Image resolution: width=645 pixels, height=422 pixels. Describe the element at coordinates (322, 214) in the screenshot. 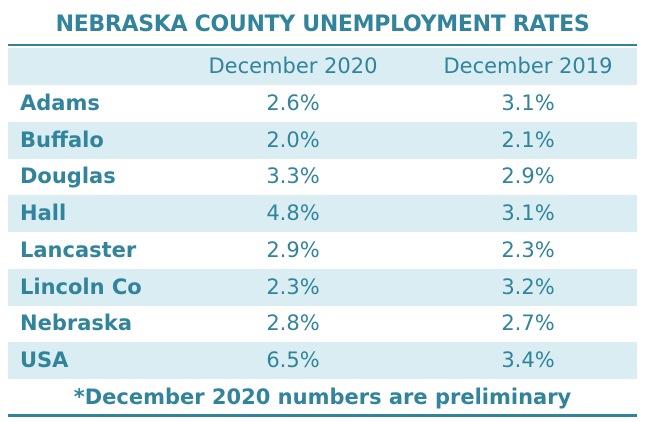

I see `table-row: Hall 4.8% 3.1%` at that location.